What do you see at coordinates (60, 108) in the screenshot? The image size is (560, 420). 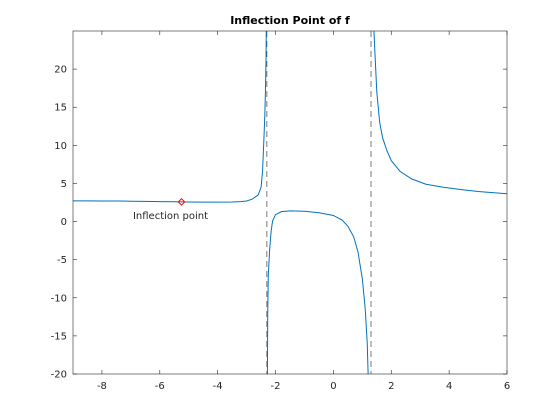 I see `y-tick-label: 15` at bounding box center [60, 108].